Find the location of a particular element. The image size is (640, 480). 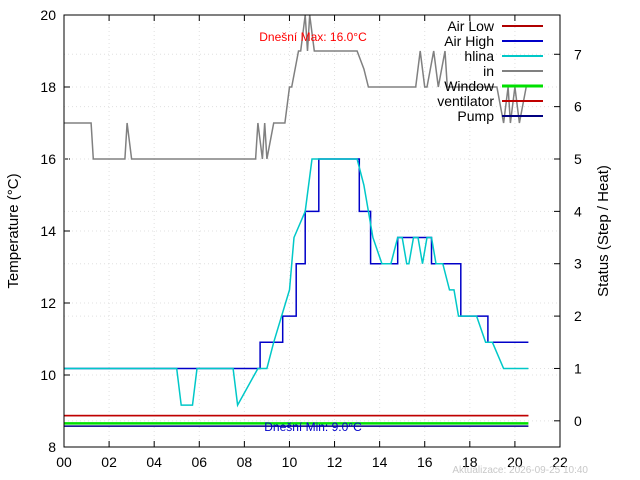

y-tick-labels: 8 10 12 14 16 18 20 is located at coordinates (48, 231).